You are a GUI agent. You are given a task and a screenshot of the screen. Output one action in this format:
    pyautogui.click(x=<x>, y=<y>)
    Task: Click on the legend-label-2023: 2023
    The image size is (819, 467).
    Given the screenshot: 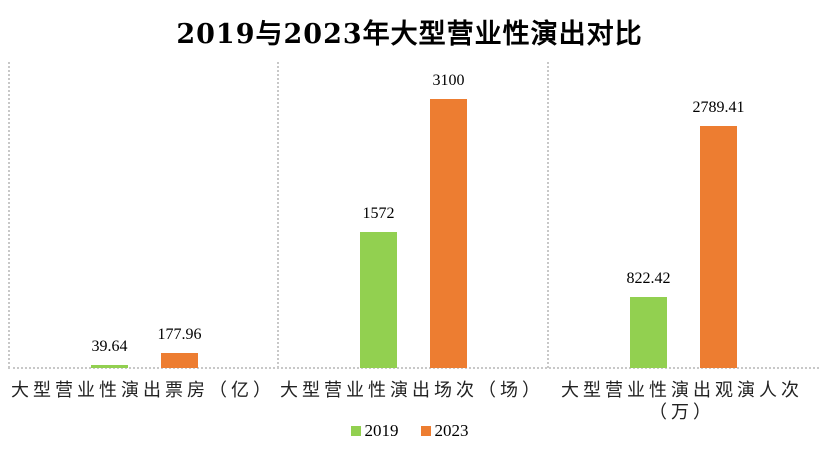 What is the action you would take?
    pyautogui.click(x=451, y=430)
    